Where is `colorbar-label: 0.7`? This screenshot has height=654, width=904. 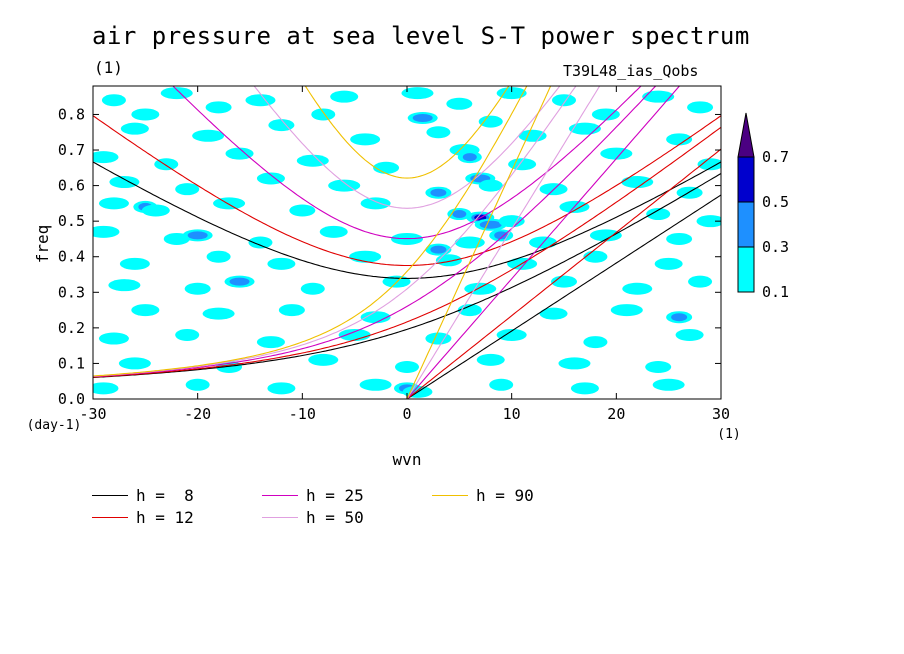
colorbar-label: 0.7 is located at coordinates (775, 157).